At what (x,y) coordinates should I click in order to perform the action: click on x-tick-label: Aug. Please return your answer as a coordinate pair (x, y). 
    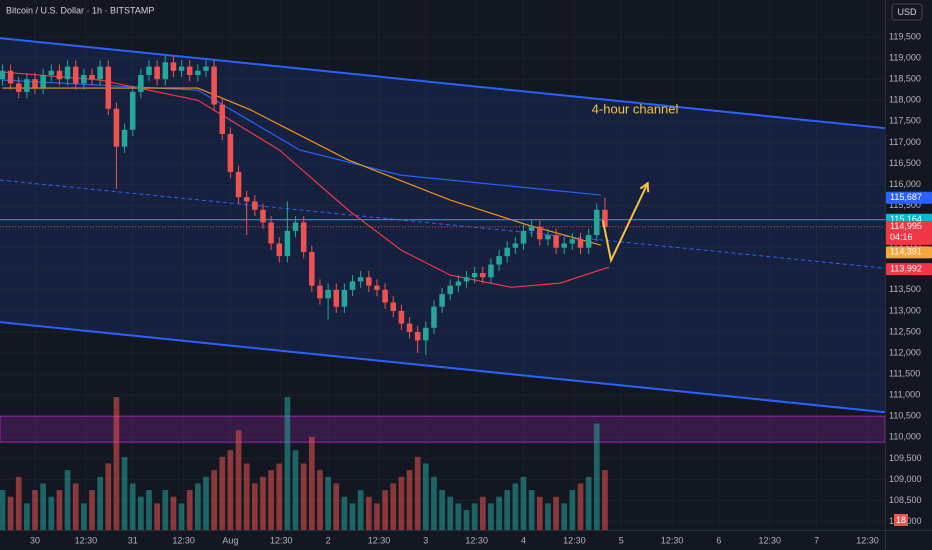
    Looking at the image, I should click on (230, 540).